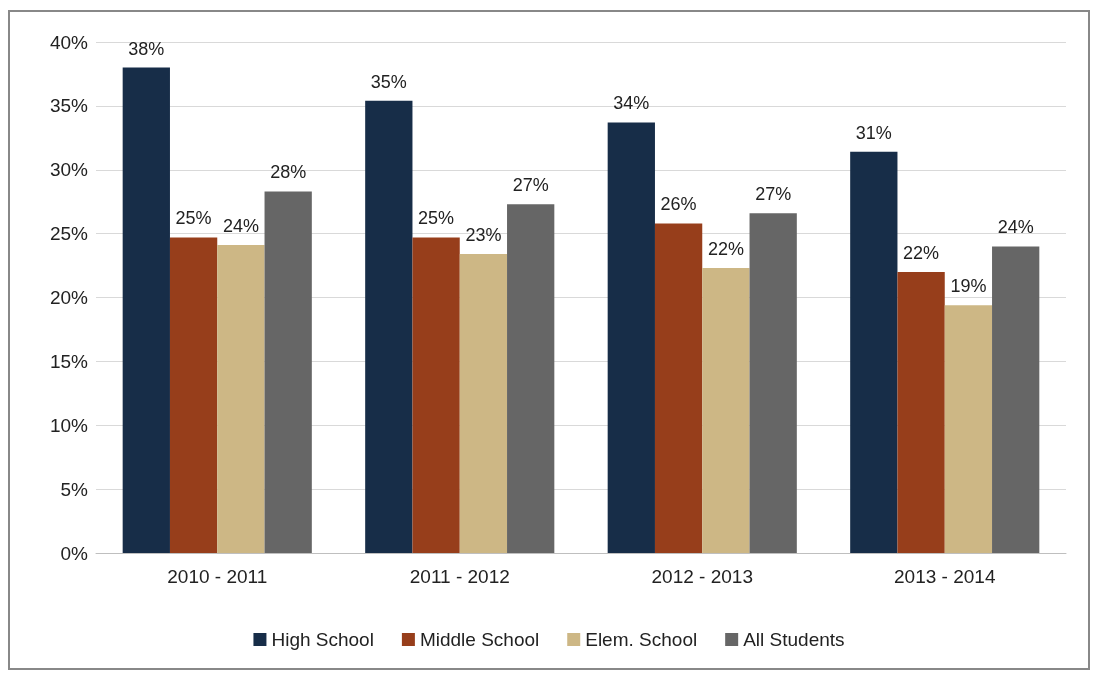 This screenshot has height=673, width=1093. I want to click on y-tick-label: 40%, so click(69, 42).